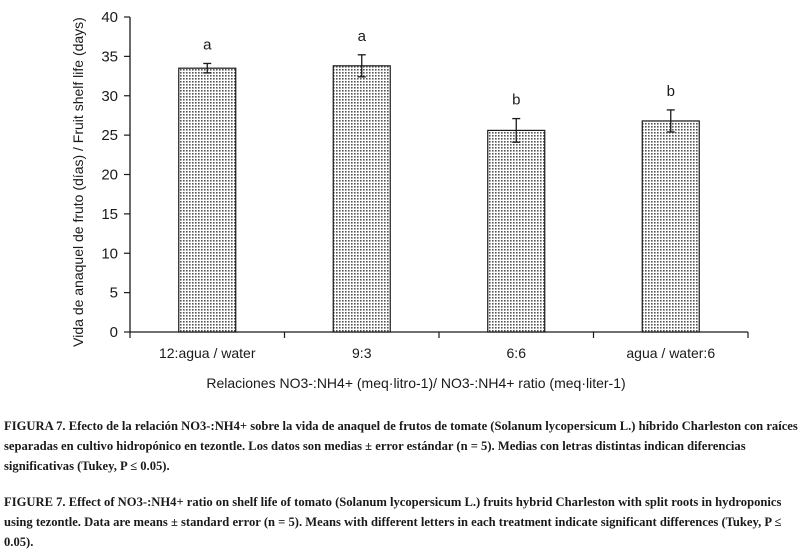 This screenshot has height=558, width=808. I want to click on y-tick-label: 40, so click(109, 17).